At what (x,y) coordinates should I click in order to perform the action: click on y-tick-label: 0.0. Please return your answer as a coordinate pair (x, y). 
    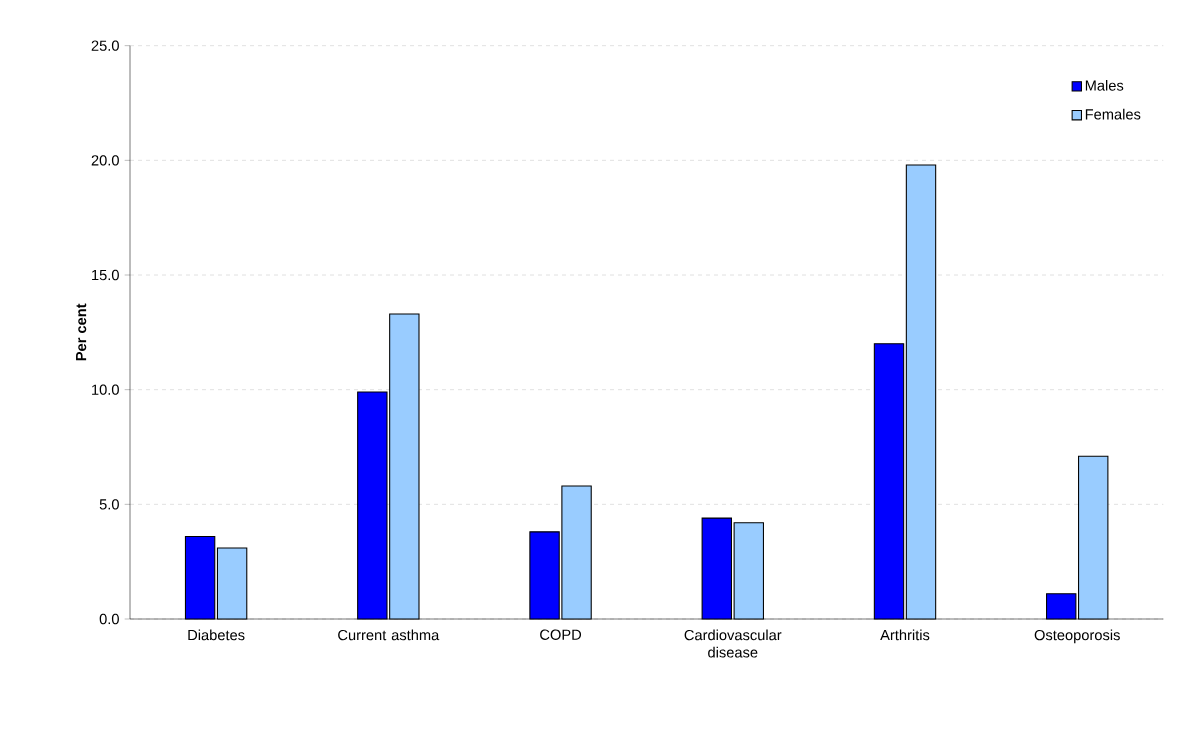
    Looking at the image, I should click on (109, 619).